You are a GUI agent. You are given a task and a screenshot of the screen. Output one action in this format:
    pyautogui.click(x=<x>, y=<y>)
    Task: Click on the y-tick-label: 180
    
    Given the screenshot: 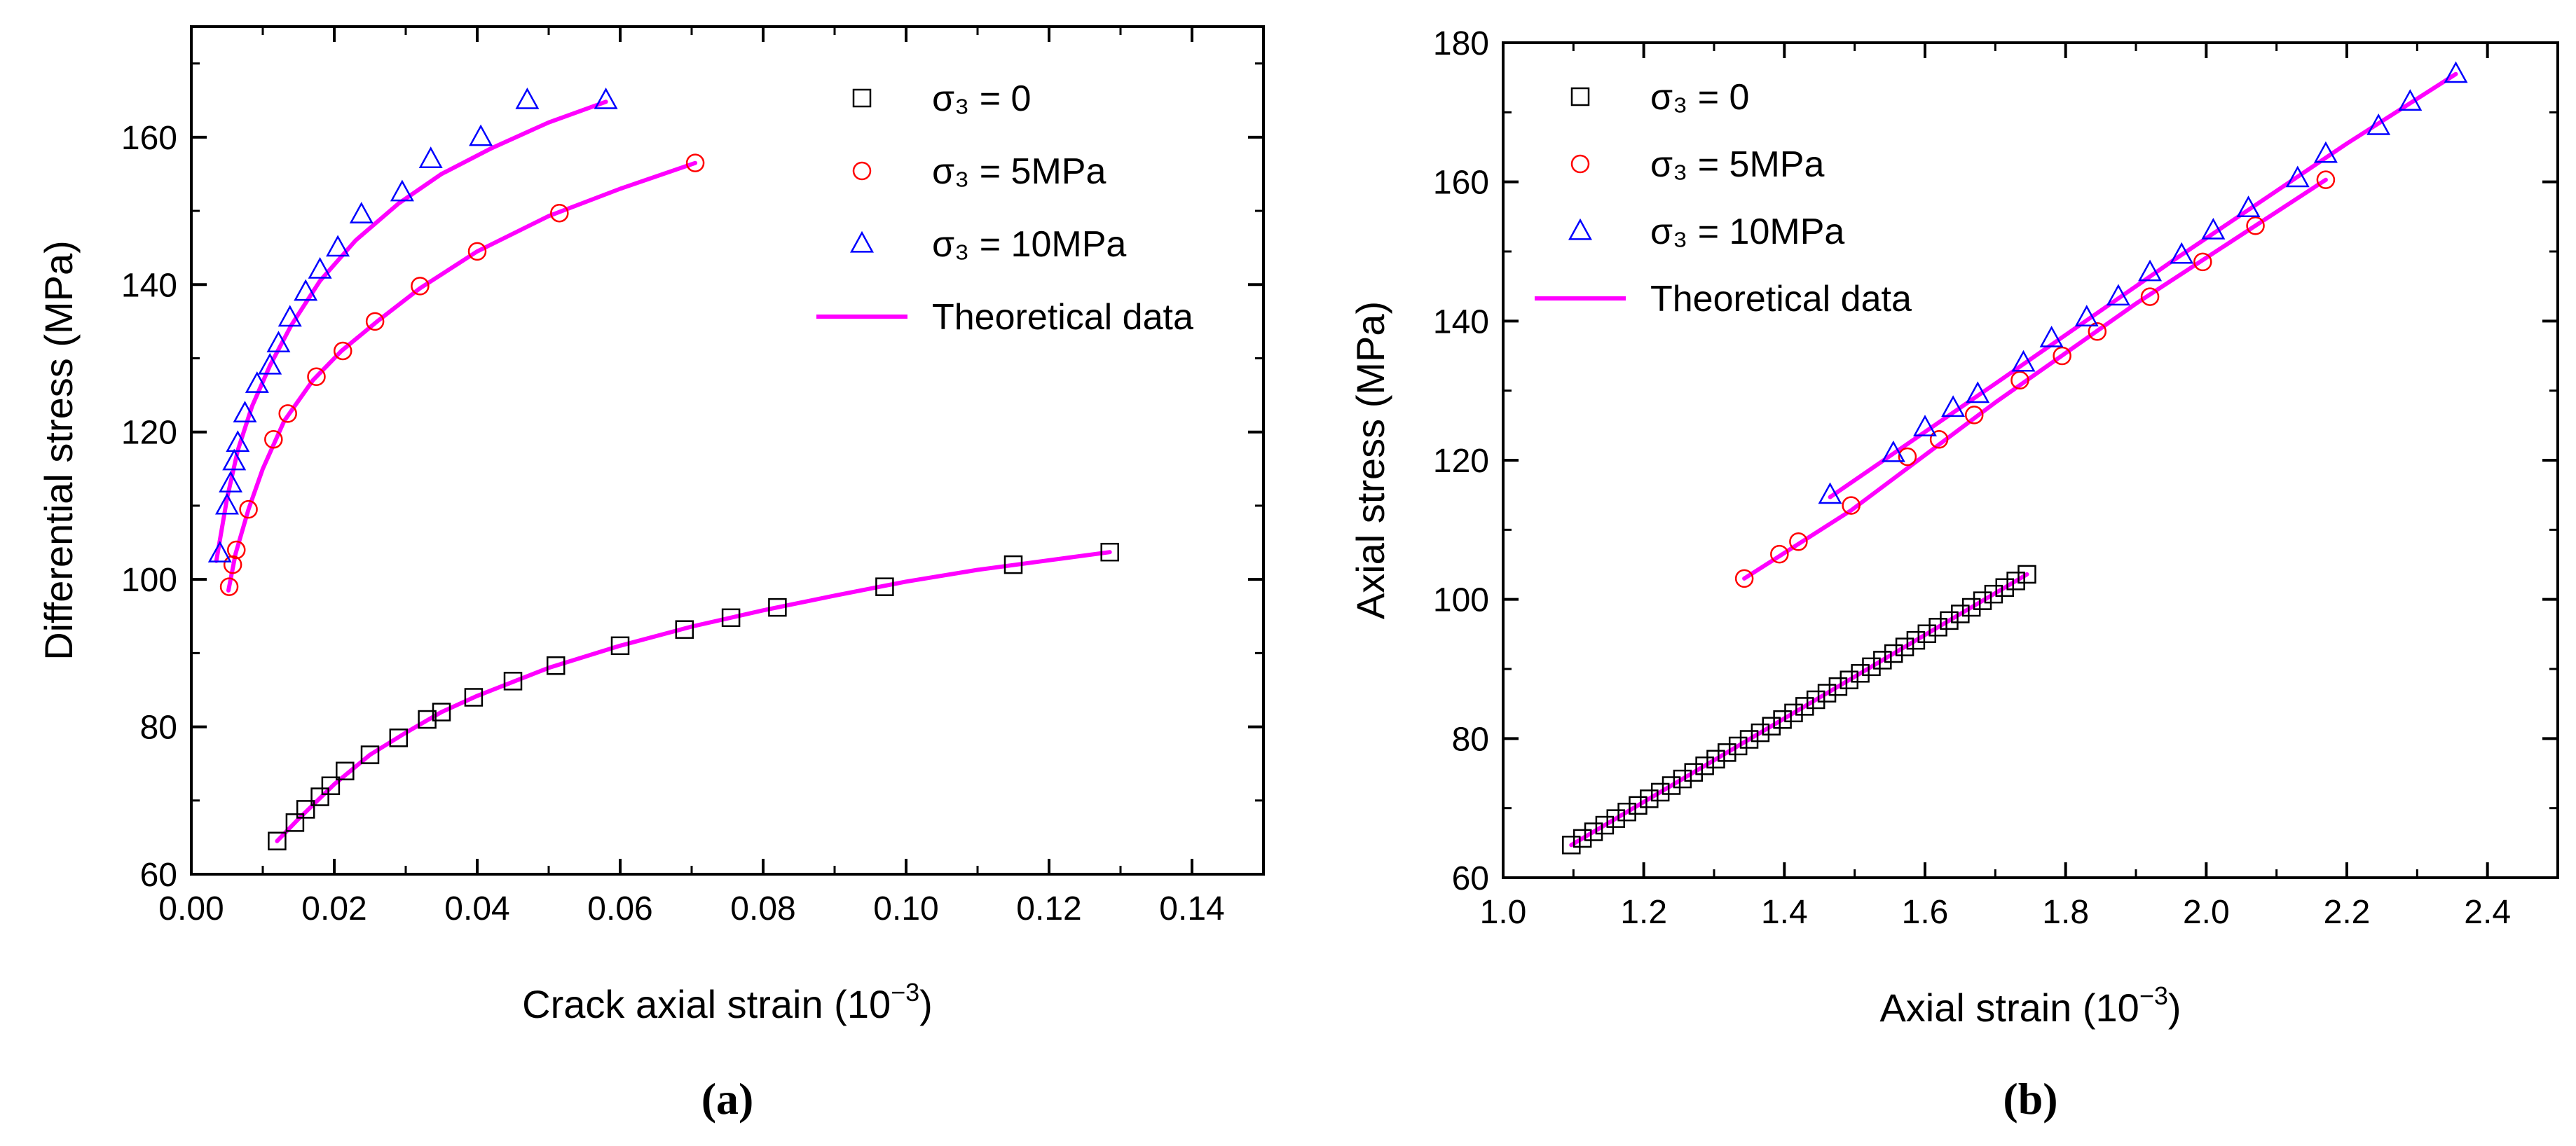 What is the action you would take?
    pyautogui.click(x=1461, y=43)
    